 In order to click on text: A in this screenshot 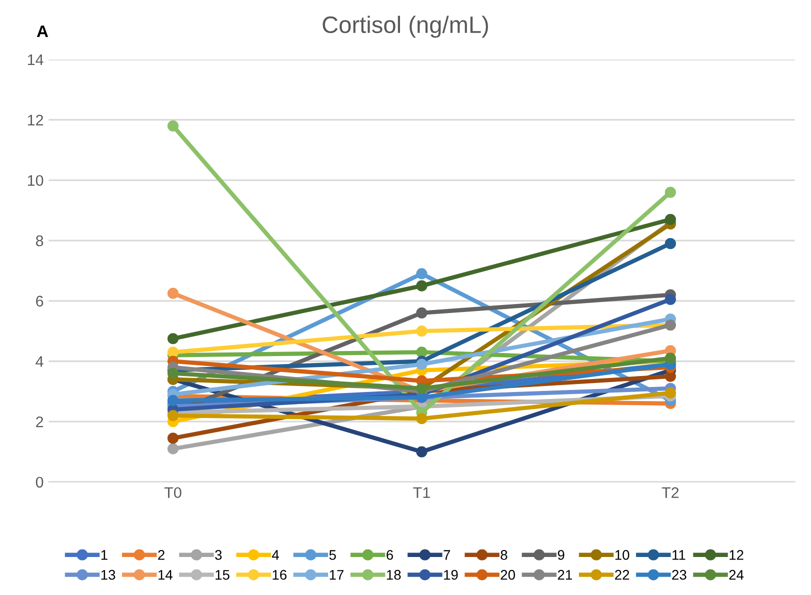, I will do `click(42, 32)`.